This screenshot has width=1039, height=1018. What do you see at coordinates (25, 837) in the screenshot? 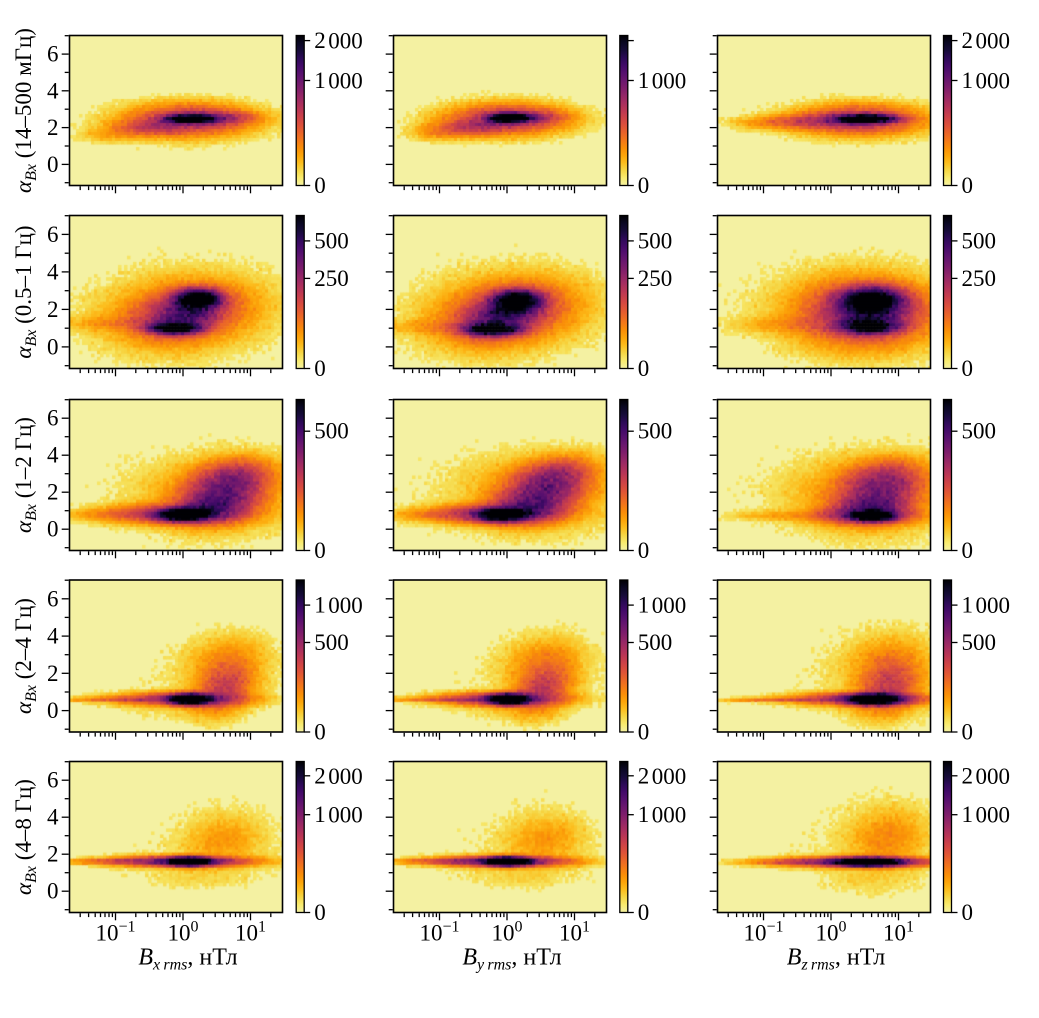
I see `svg-text: αBx (4–8 Гц)` at bounding box center [25, 837].